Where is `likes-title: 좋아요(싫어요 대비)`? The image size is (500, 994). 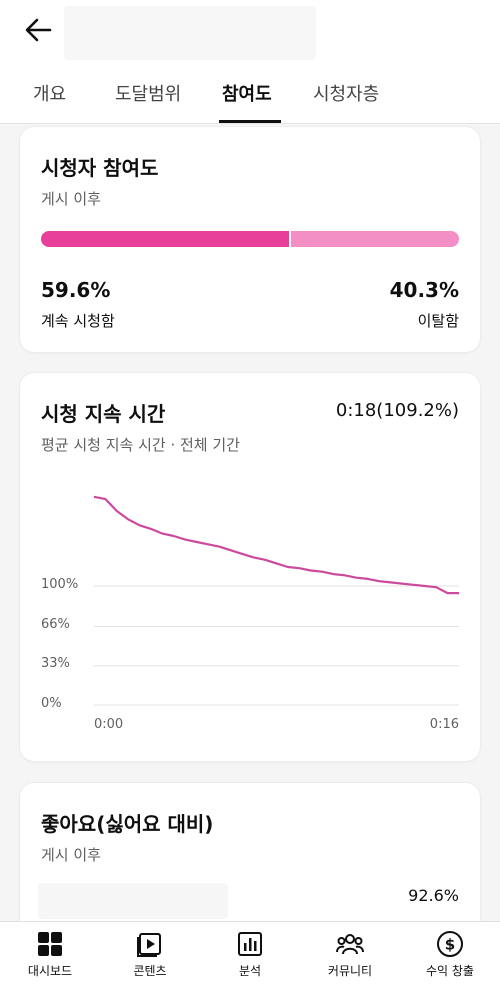
likes-title: 좋아요(싫어요 대비) is located at coordinates (127, 824).